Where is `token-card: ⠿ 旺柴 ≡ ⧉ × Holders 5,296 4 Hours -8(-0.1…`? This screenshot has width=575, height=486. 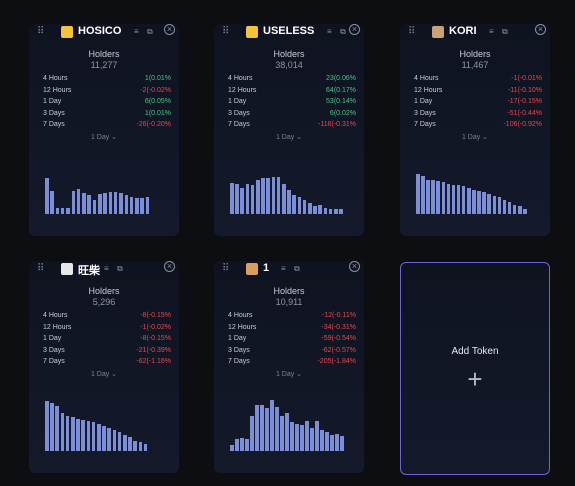
token-card: ⠿ 旺柴 ≡ ⧉ × Holders 5,296 4 Hours -8(-0.1… is located at coordinates (104, 367).